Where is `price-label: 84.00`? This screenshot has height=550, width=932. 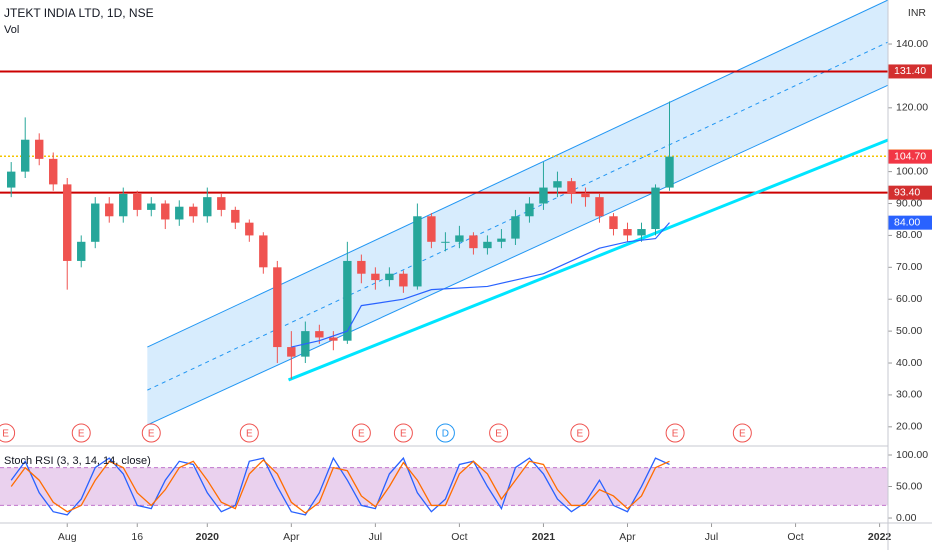
price-label: 84.00 is located at coordinates (907, 222).